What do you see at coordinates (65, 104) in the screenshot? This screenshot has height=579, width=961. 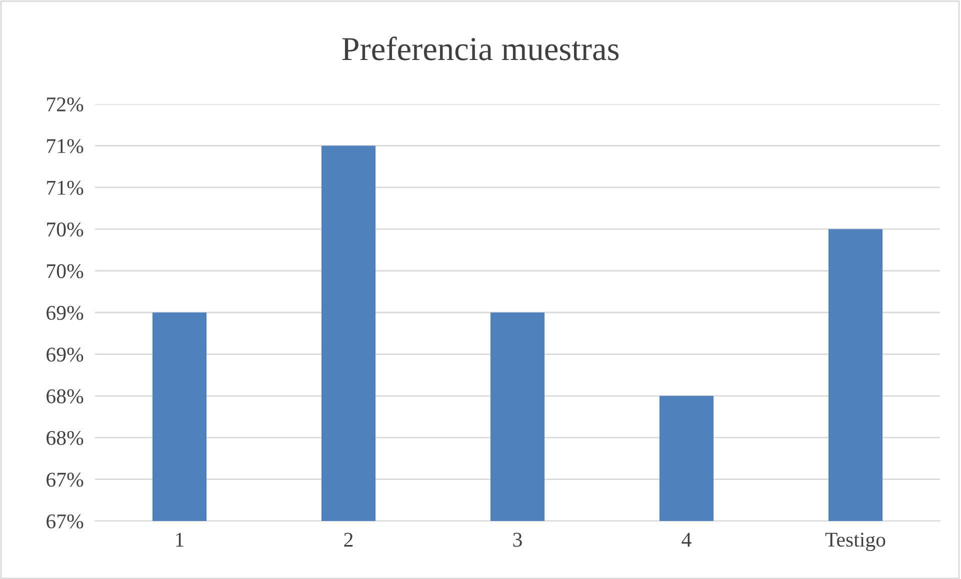 I see `y-tick-label: 72%` at bounding box center [65, 104].